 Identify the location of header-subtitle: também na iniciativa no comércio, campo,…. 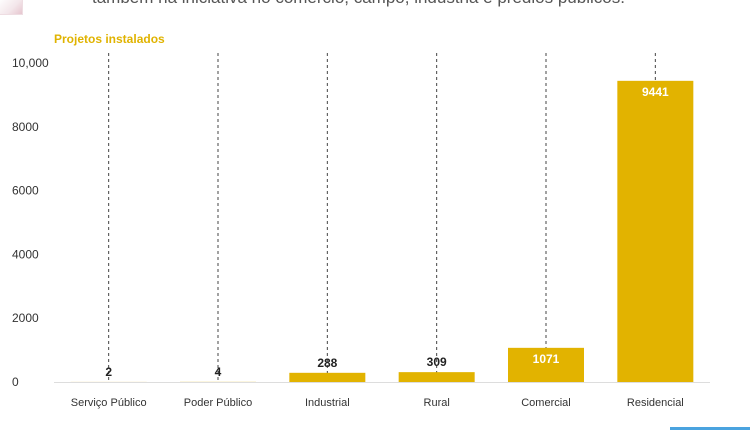
(358, 4).